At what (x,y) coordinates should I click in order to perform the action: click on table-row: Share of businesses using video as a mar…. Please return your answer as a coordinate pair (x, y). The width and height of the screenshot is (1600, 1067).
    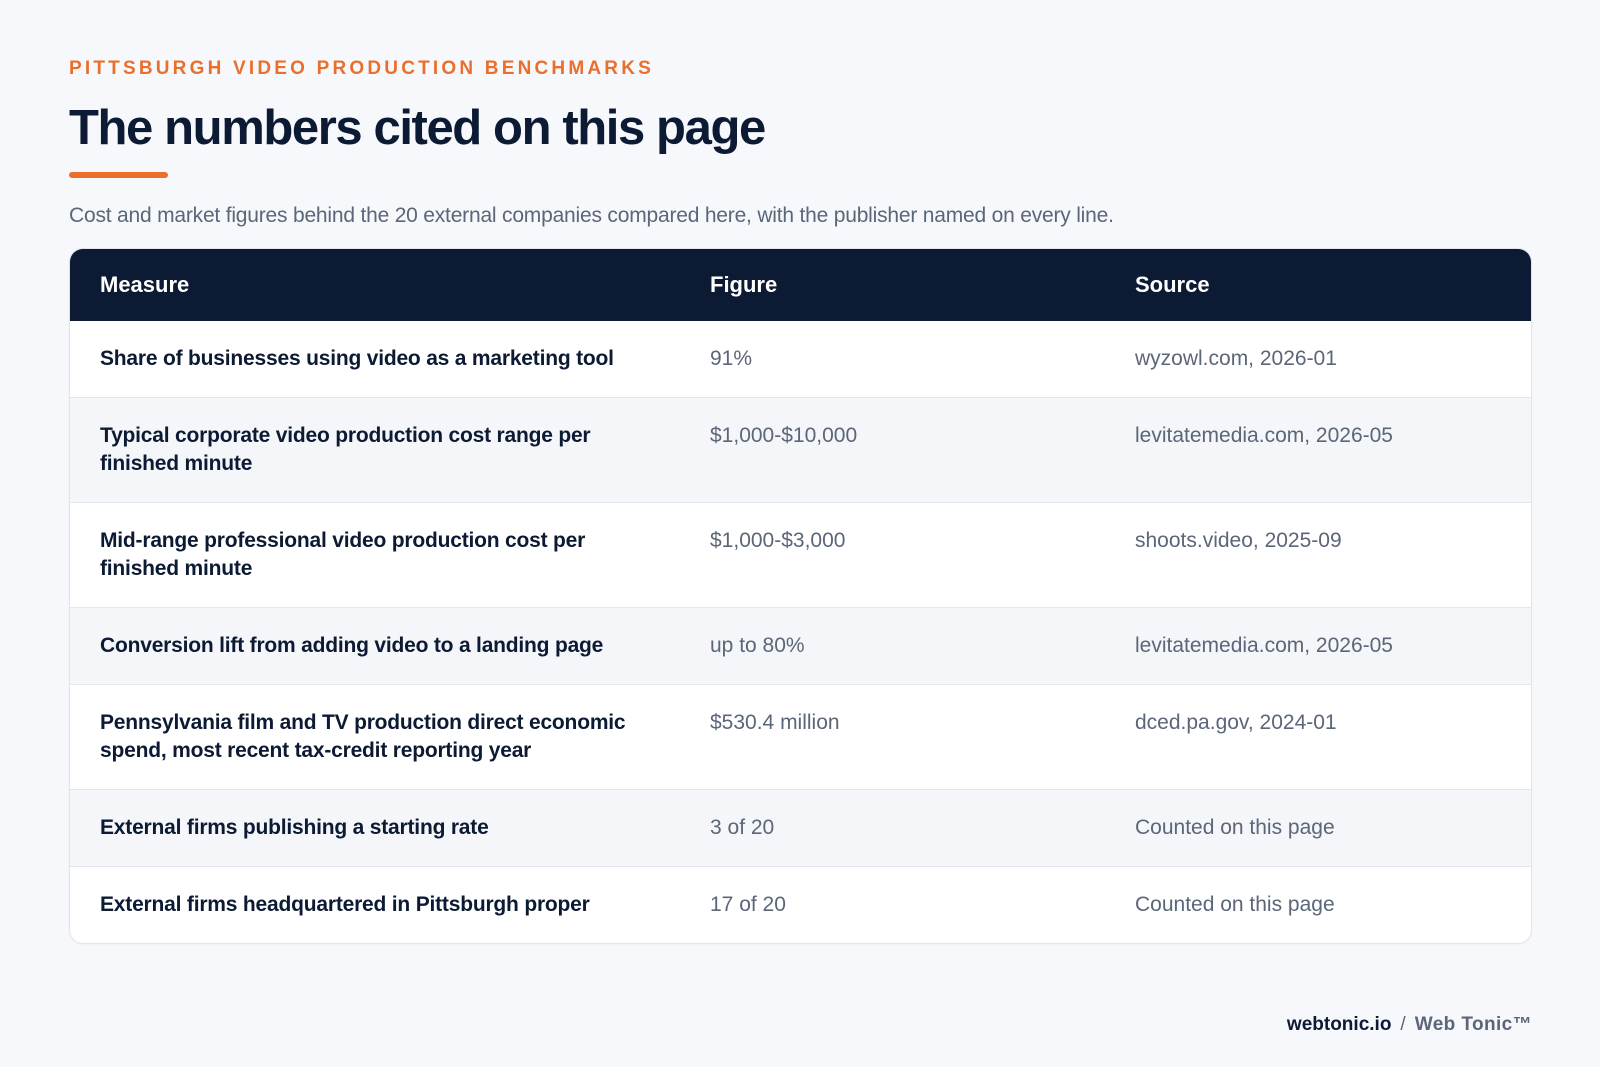
    Looking at the image, I should click on (800, 359).